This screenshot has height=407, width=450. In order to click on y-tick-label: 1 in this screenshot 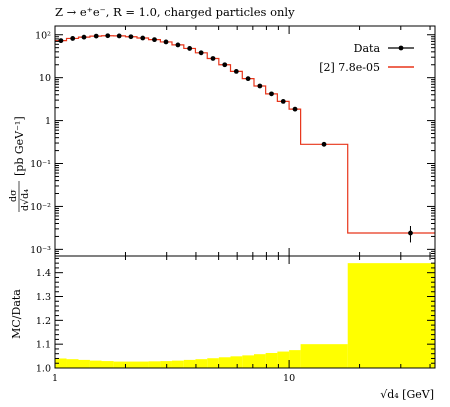, I will do `click(48, 121)`.